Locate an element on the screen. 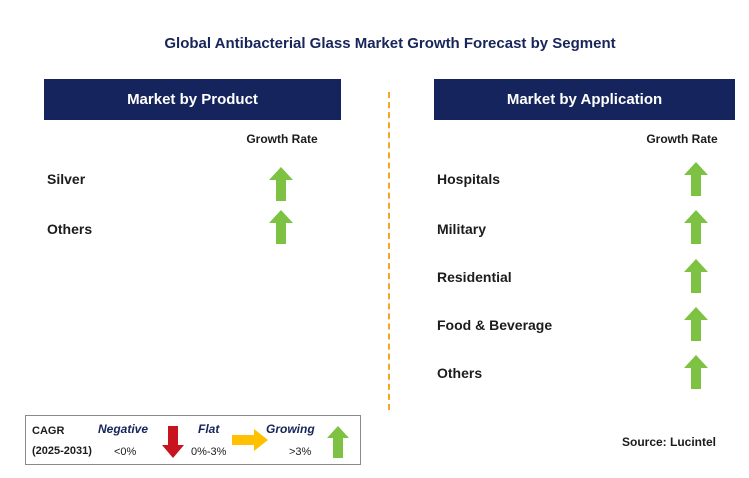 The width and height of the screenshot is (749, 478). application-row-label-military: Military is located at coordinates (462, 229).